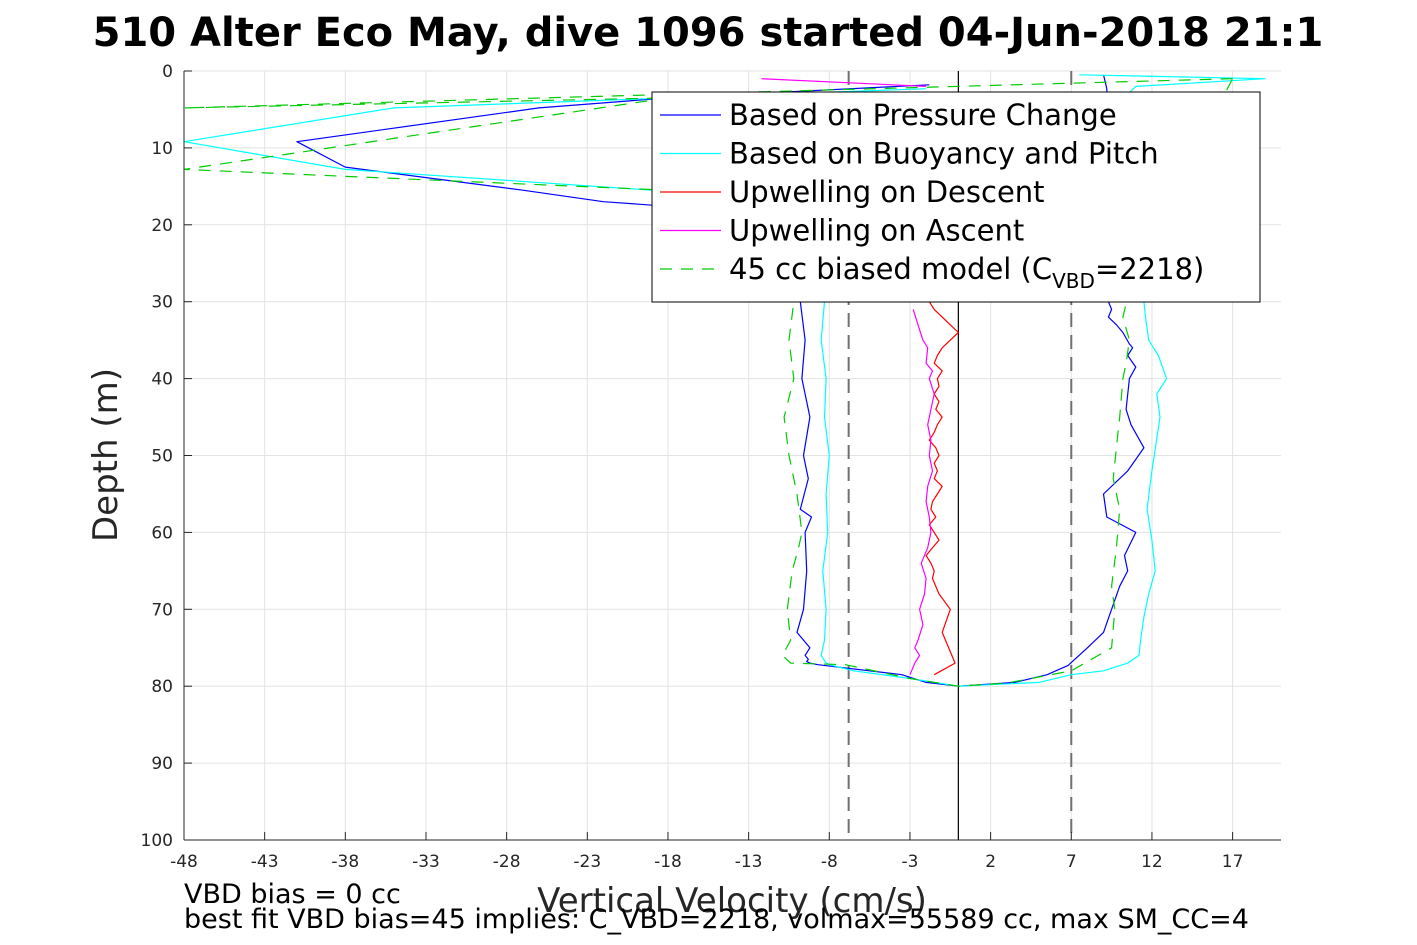 Image resolution: width=1417 pixels, height=945 pixels. Describe the element at coordinates (668, 862) in the screenshot. I see `x-tick-label: -18` at that location.